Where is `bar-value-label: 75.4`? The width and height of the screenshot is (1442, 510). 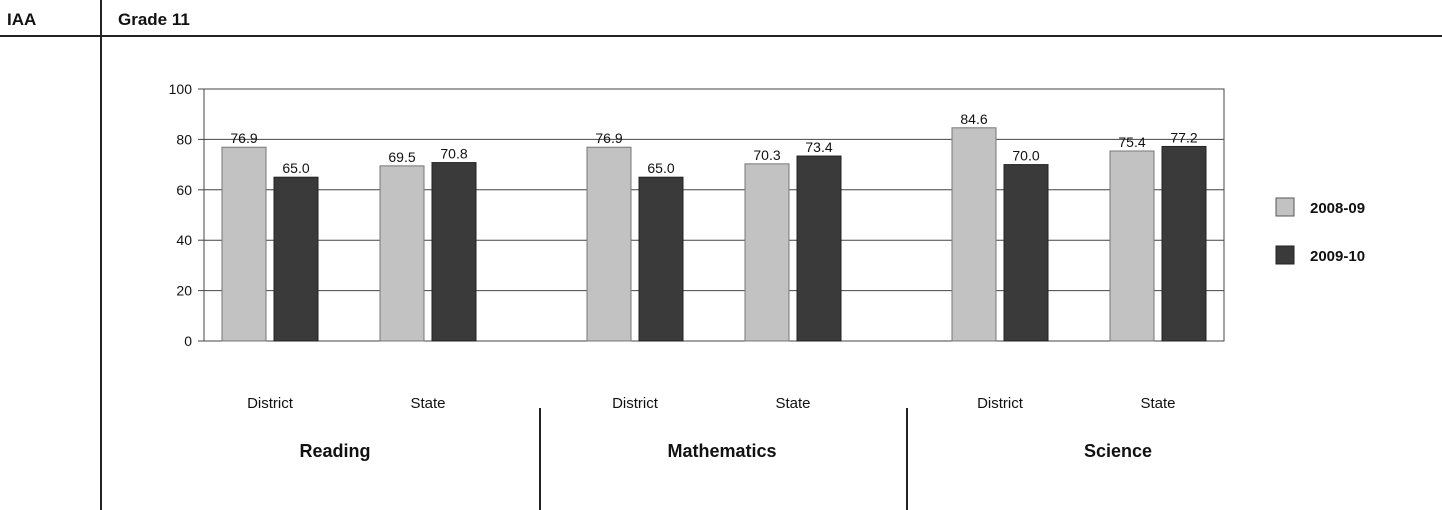
bar-value-label: 75.4 is located at coordinates (1131, 142).